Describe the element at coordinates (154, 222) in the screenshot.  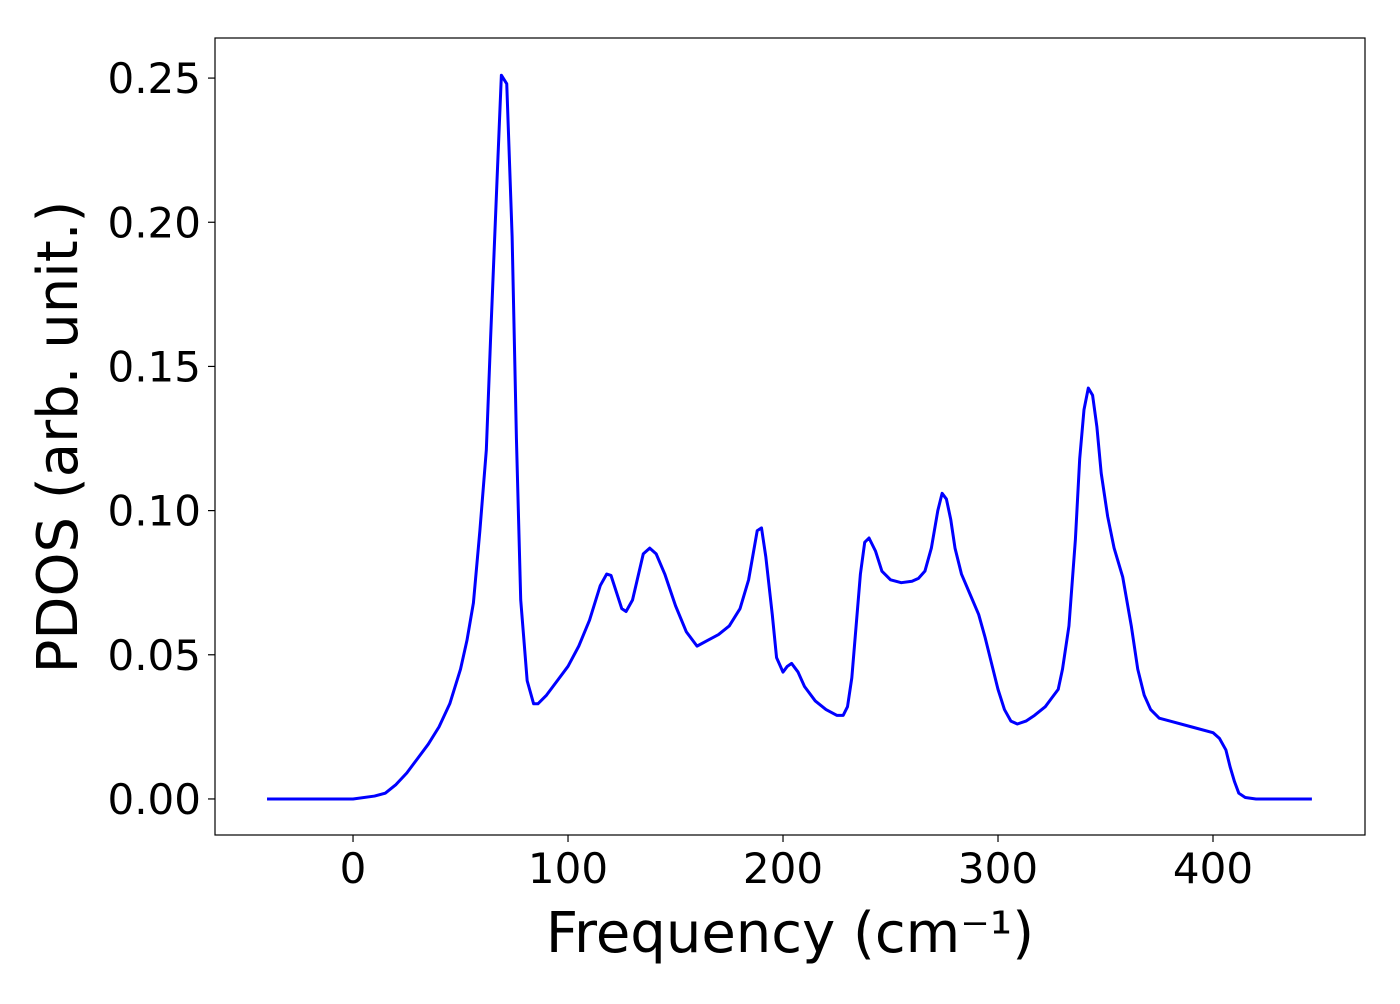
I see `y-tick-label: 0.20` at that location.